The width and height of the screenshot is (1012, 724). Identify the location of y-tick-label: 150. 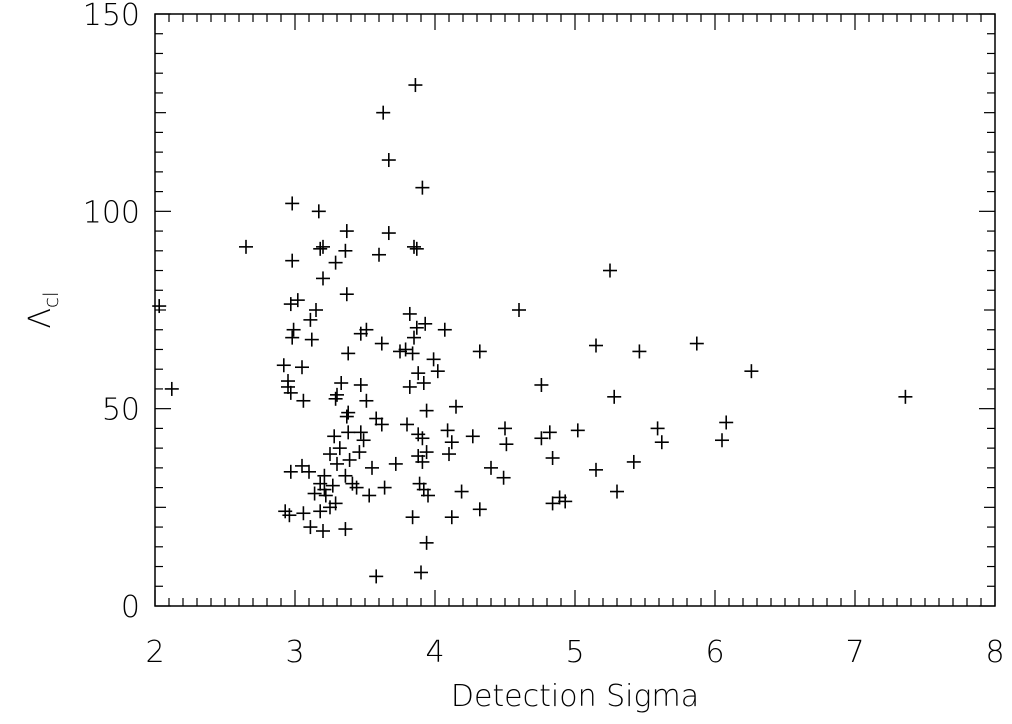
(111, 16).